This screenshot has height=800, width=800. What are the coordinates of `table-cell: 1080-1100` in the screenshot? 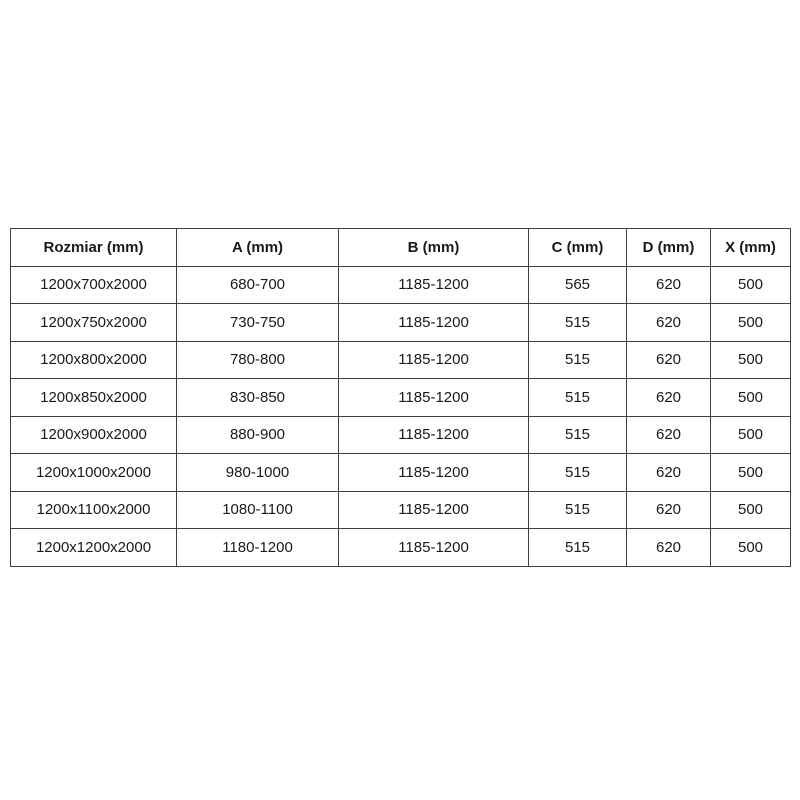 It's located at (257, 509).